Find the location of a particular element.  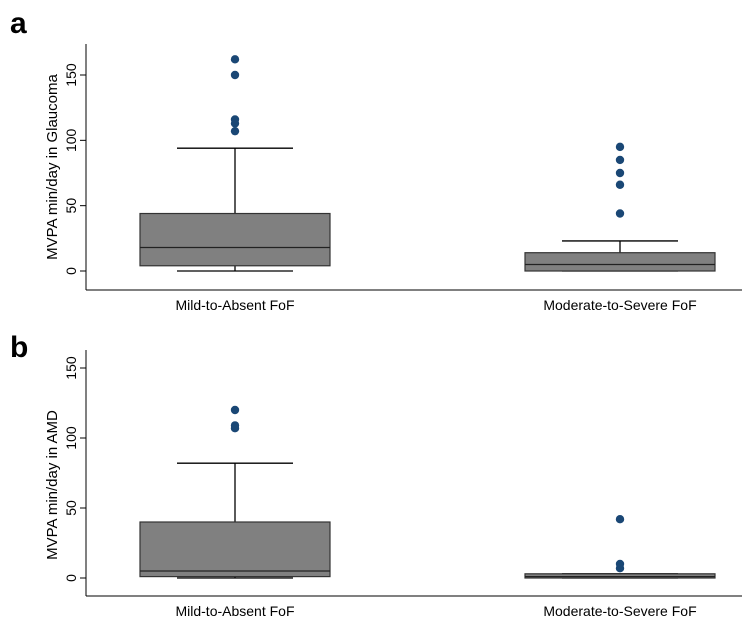

panel-a-y-axis-title: MVPA min/day in Glaucoma is located at coordinates (52, 167).